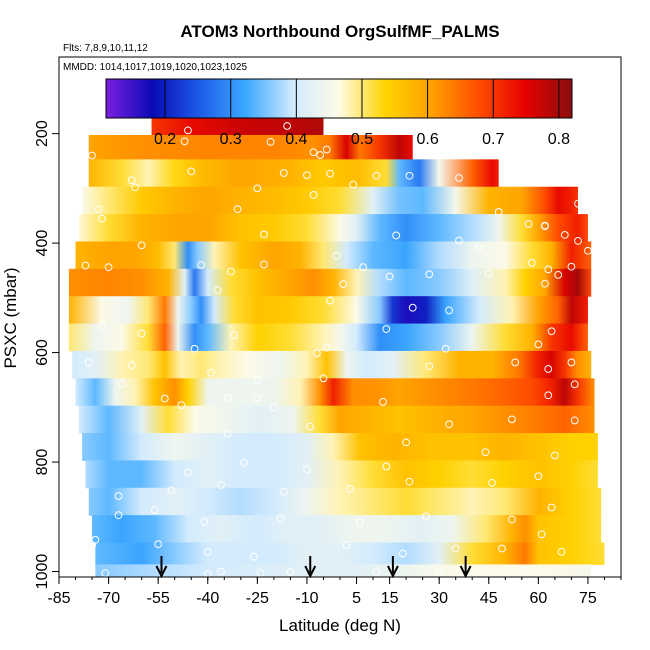  Describe the element at coordinates (362, 139) in the screenshot. I see `colorbar-tick-labels: 0.2 0.3 0.4 0.5 0.6 0.7 0.8` at that location.